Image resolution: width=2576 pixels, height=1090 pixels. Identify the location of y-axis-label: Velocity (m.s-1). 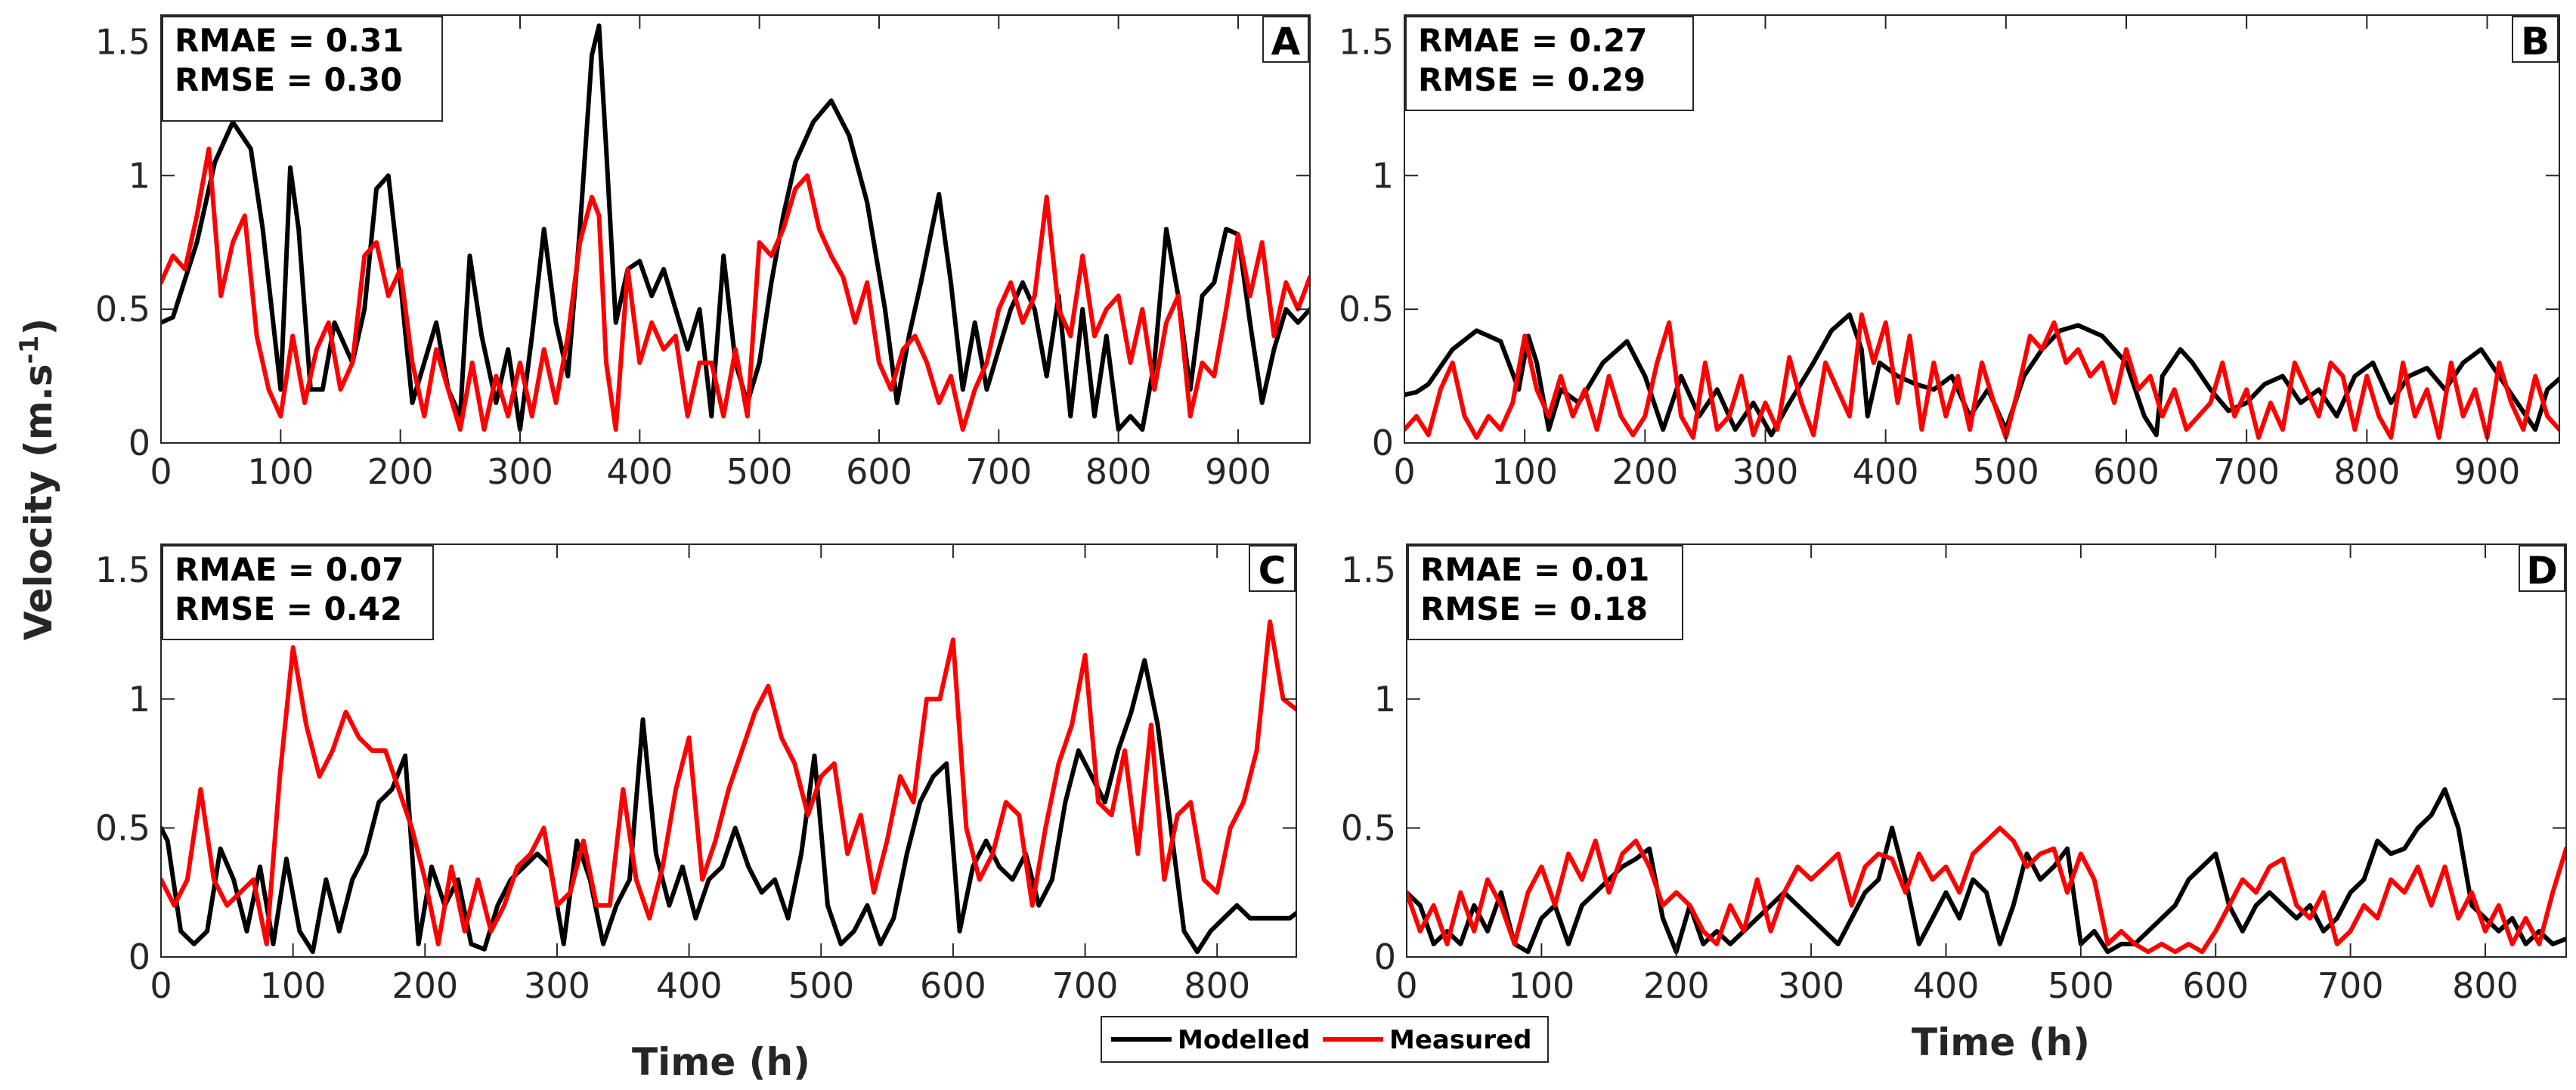
(37, 479).